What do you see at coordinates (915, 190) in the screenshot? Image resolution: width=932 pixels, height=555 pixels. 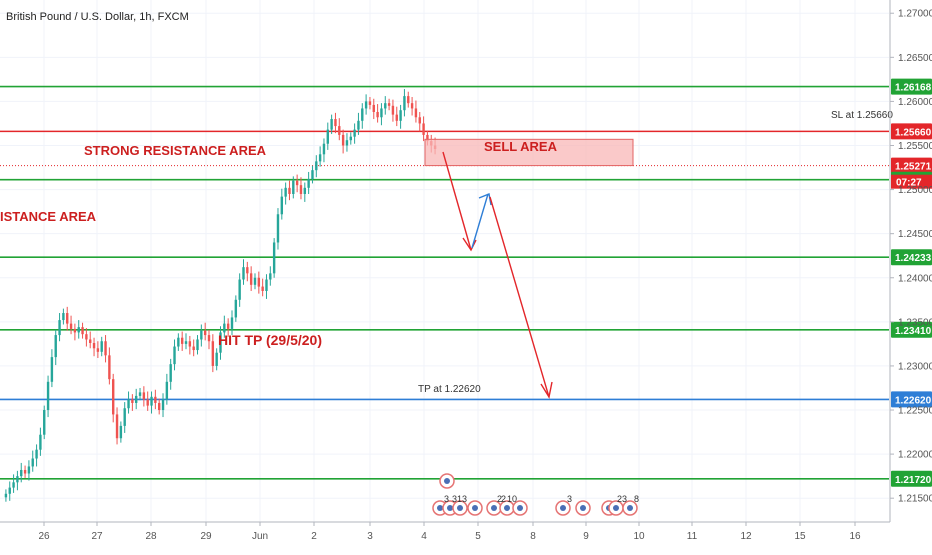 I see `y-tick-label: 1.25000` at bounding box center [915, 190].